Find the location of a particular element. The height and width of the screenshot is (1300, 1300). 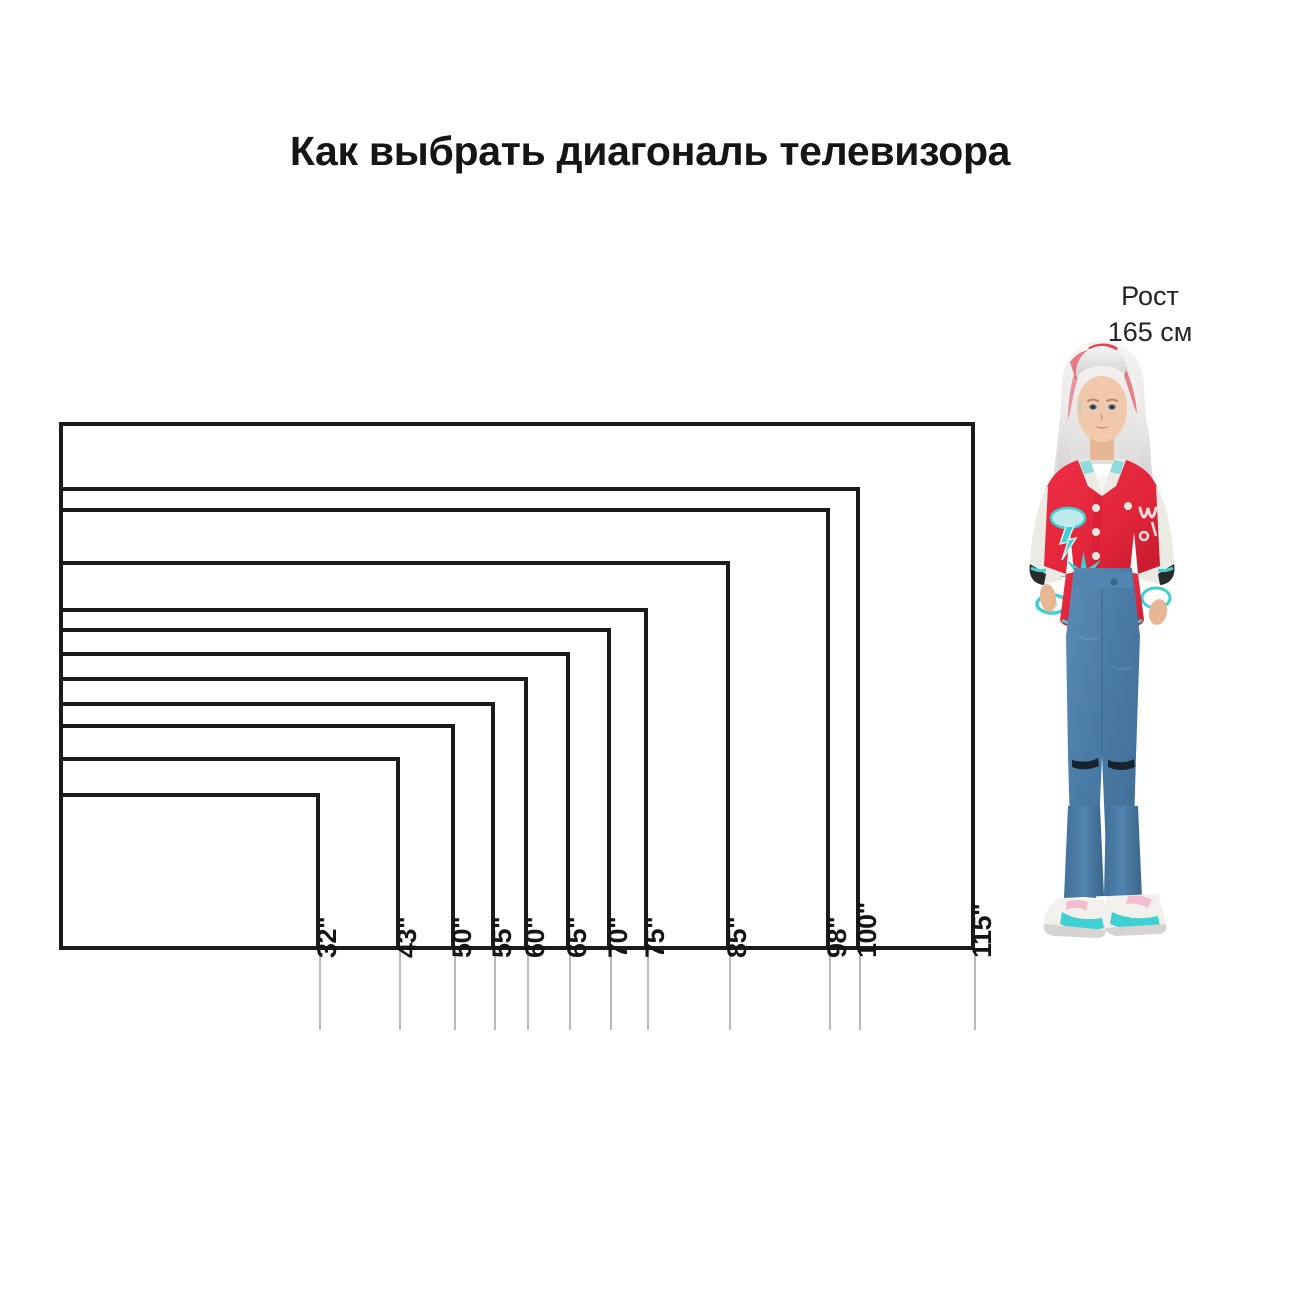

size-label-100: 100" is located at coordinates (867, 930).